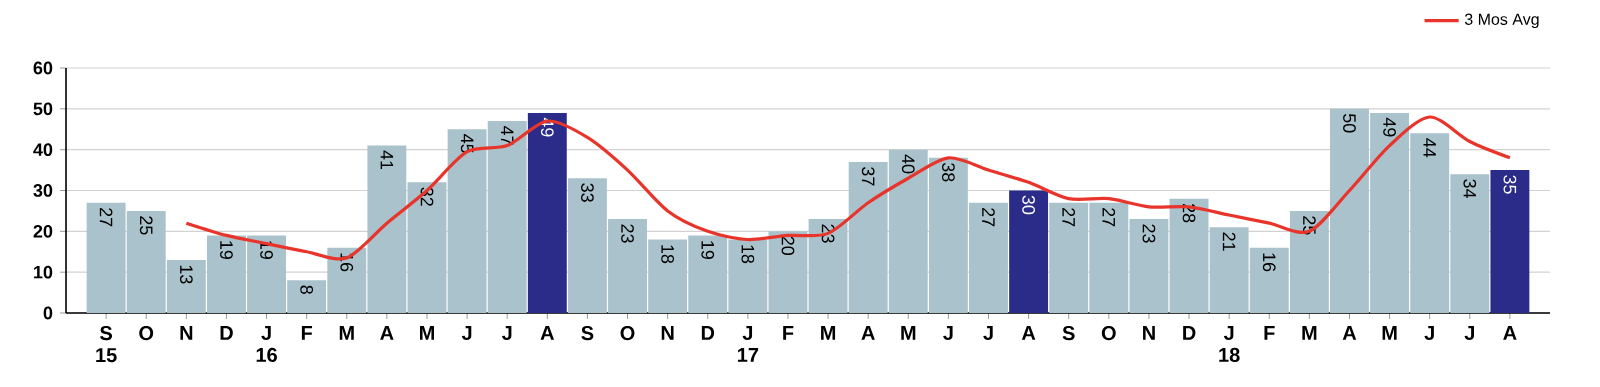  What do you see at coordinates (1389, 127) in the screenshot?
I see `data-label: 49` at bounding box center [1389, 127].